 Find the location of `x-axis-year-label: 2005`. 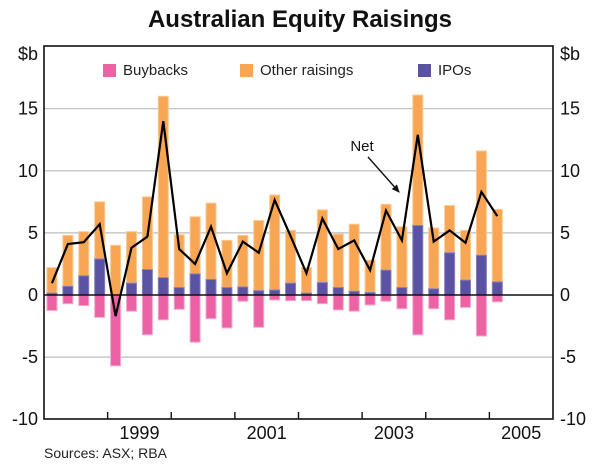

x-axis-year-label: 2005 is located at coordinates (521, 433).